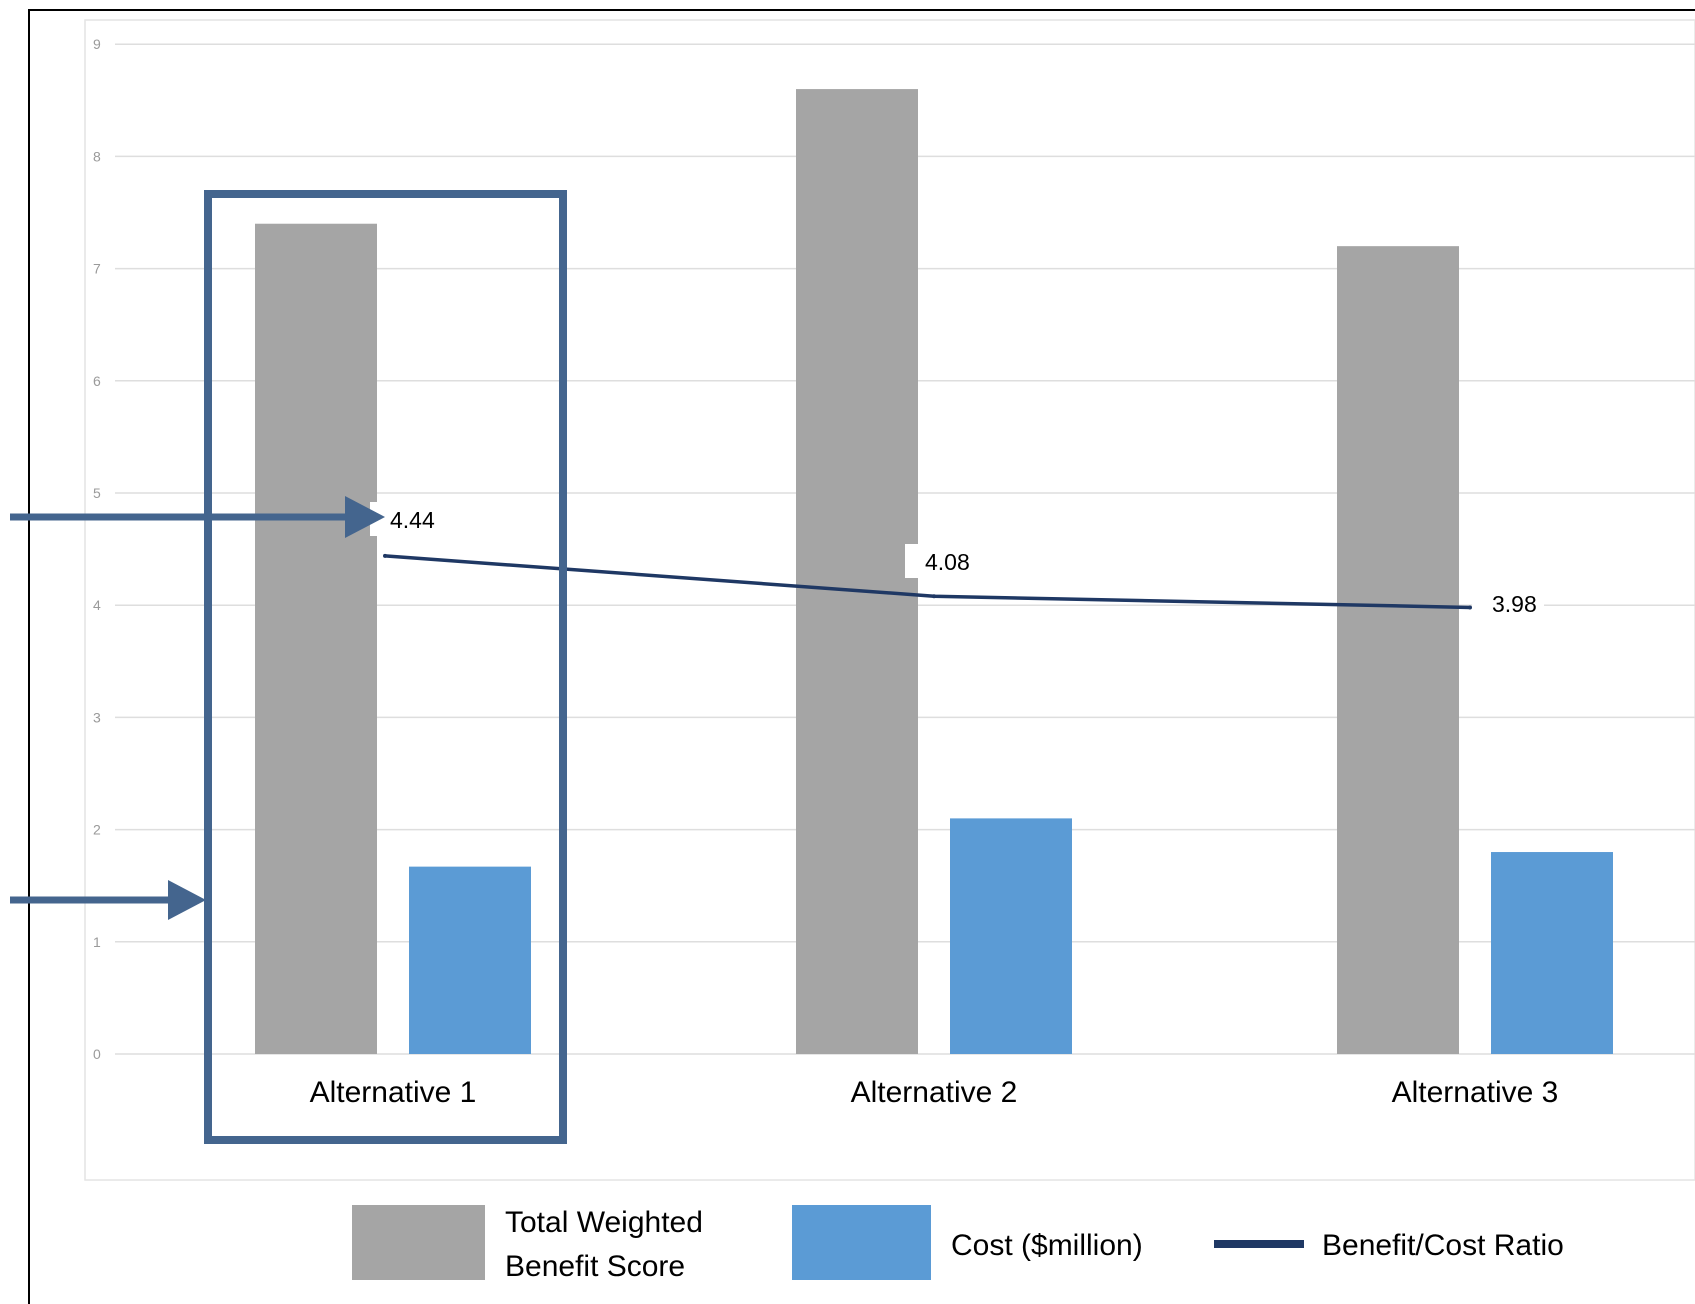  I want to click on y-tick-label: 9, so click(97, 44).